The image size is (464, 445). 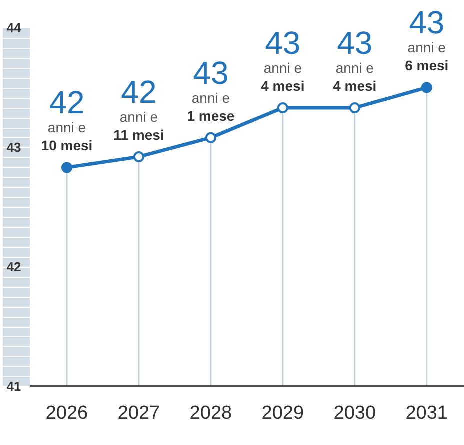 What do you see at coordinates (67, 413) in the screenshot?
I see `x-tick-label: 2026` at bounding box center [67, 413].